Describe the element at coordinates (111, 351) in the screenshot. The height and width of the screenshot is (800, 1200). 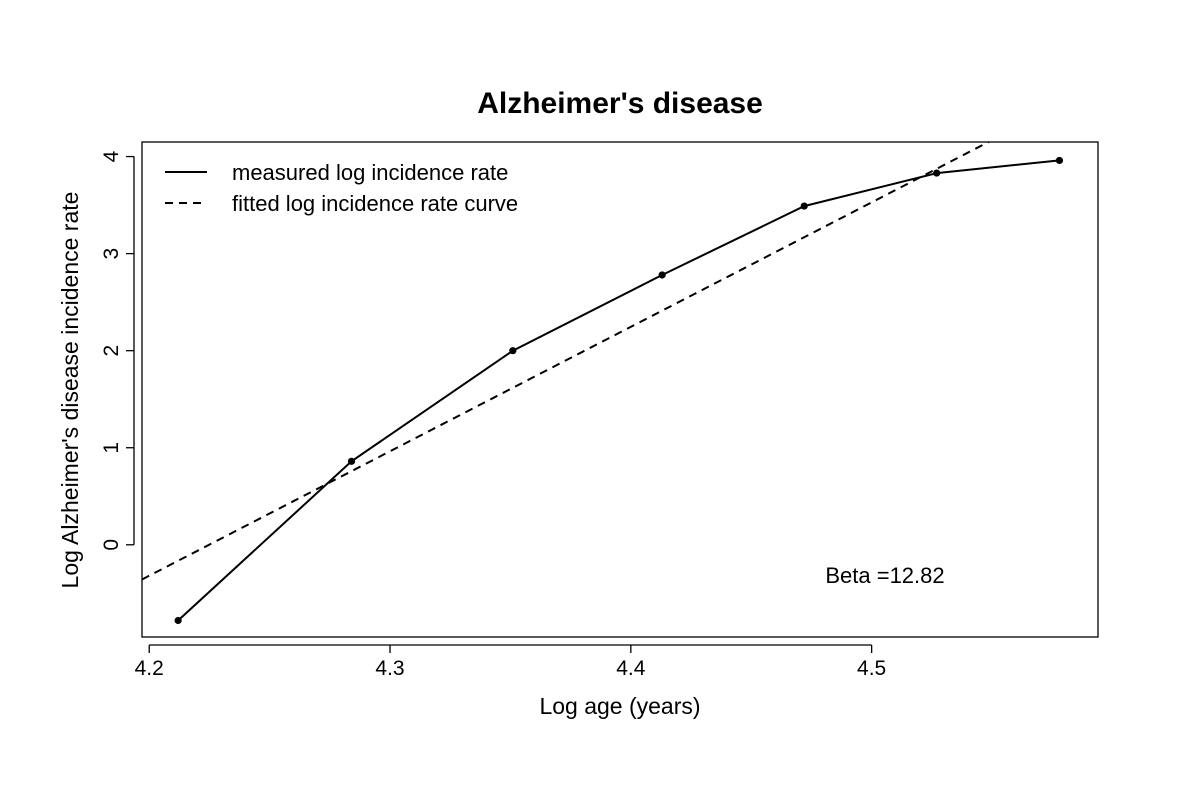
I see `y-tick-label: 2` at that location.